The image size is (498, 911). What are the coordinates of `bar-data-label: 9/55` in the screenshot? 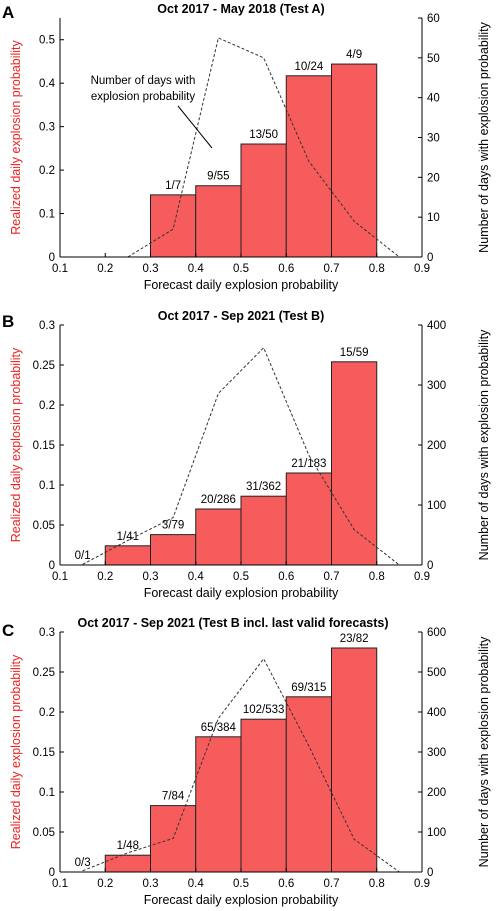 It's located at (218, 177).